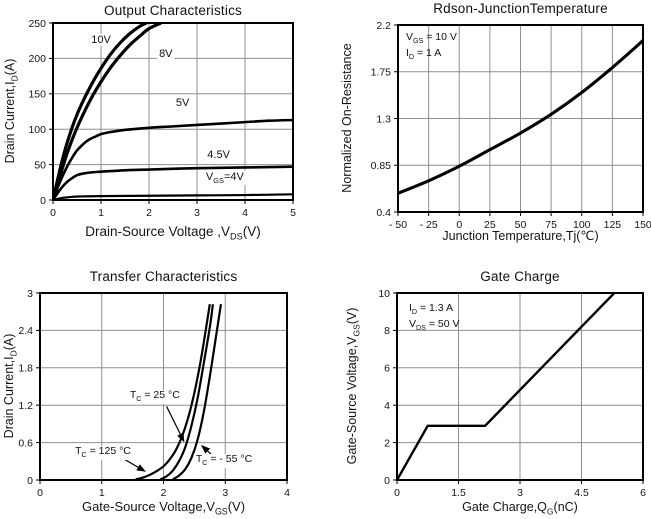 Image resolution: width=651 pixels, height=519 pixels. Describe the element at coordinates (424, 54) in the screenshot. I see `condition-line: ID = 1 A` at that location.